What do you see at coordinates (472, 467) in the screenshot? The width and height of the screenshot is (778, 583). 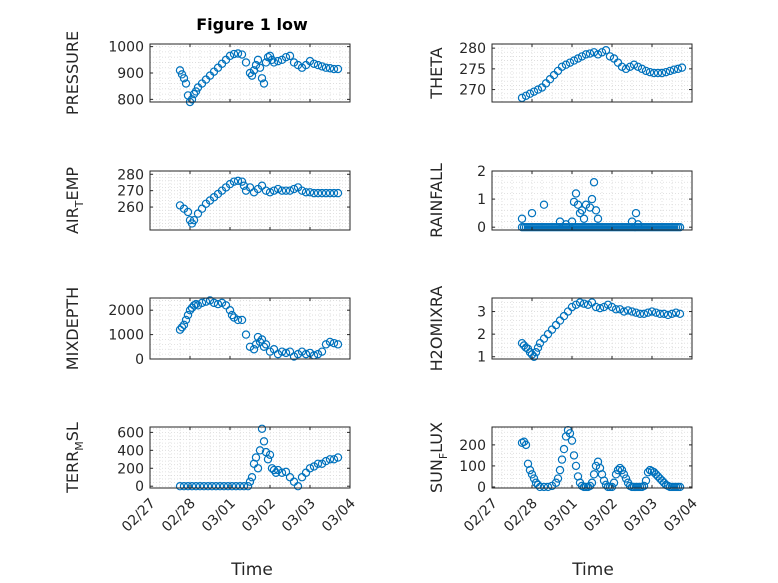 I see `y-tick-label: 100` at bounding box center [472, 467].